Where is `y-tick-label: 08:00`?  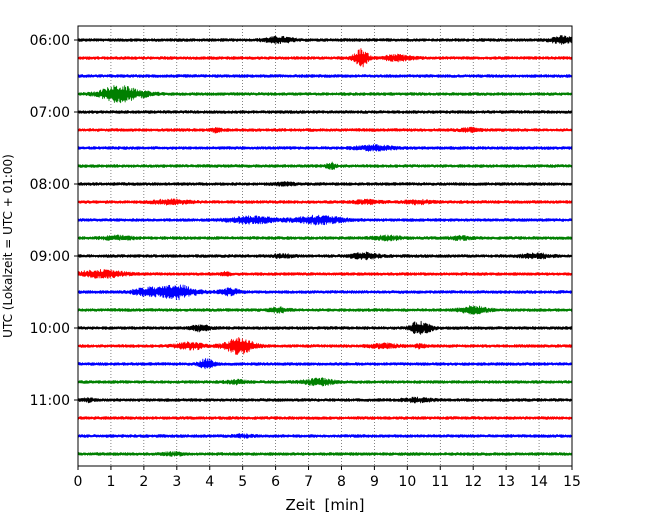 y-tick-label: 08:00 is located at coordinates (50, 185).